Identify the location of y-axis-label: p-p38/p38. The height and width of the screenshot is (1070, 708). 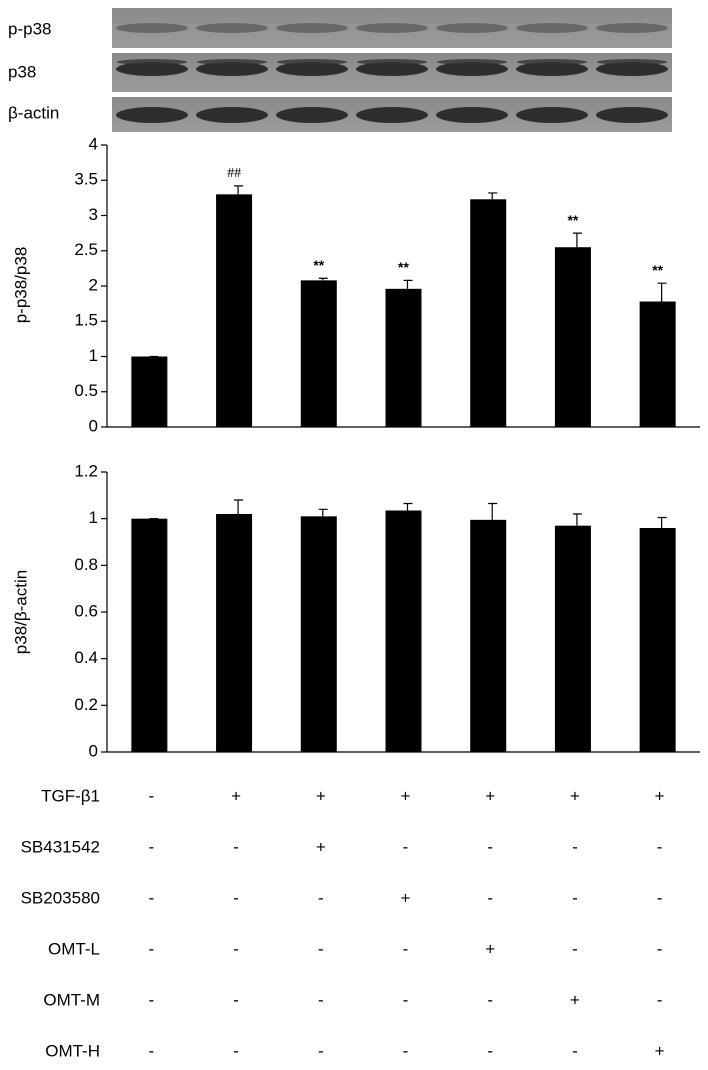
(20, 285).